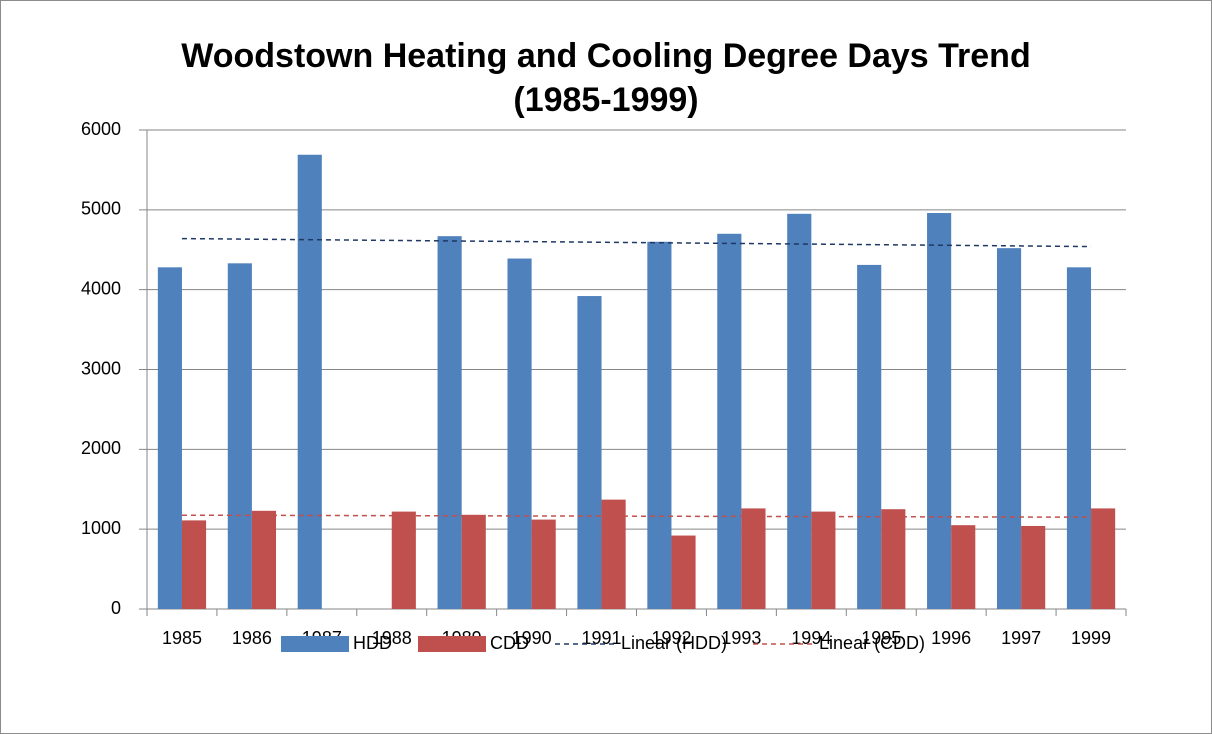 This screenshot has width=1212, height=734. What do you see at coordinates (101, 209) in the screenshot?
I see `y-tick-label: 5000` at bounding box center [101, 209].